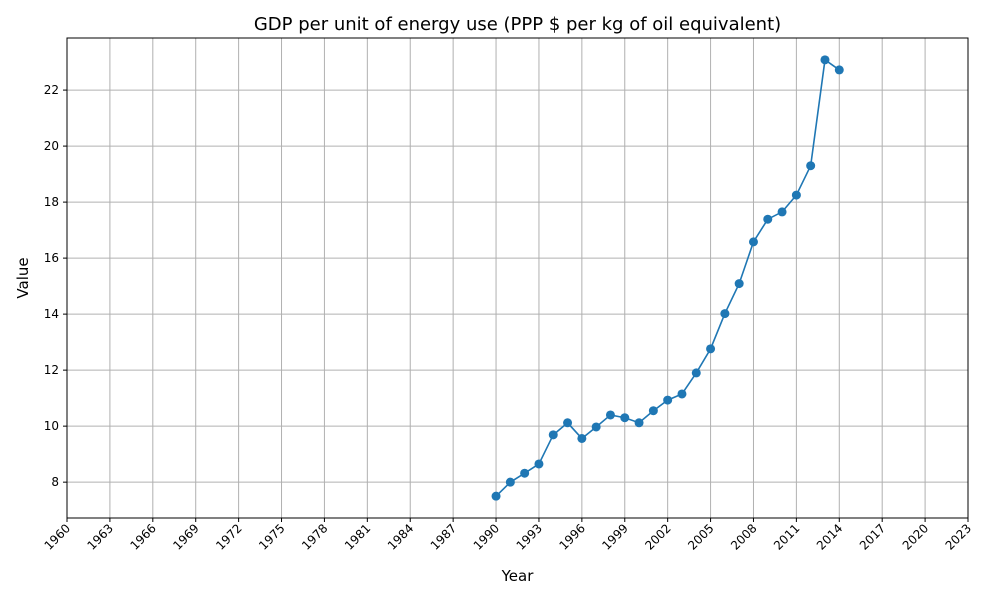 Image resolution: width=1000 pixels, height=600 pixels. I want to click on x-tick-label: 1978, so click(314, 536).